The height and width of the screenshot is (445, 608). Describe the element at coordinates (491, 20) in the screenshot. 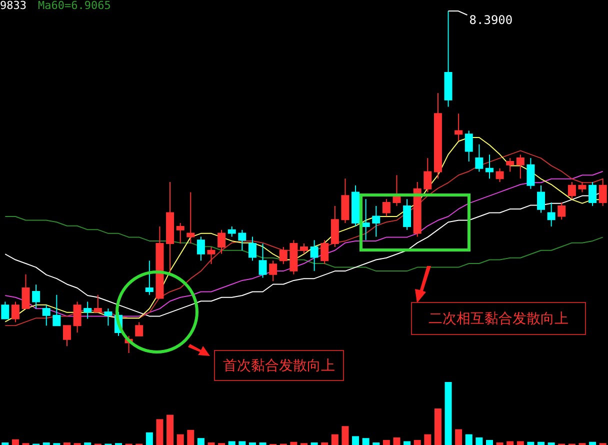

I see `annotation: 8.3900` at that location.